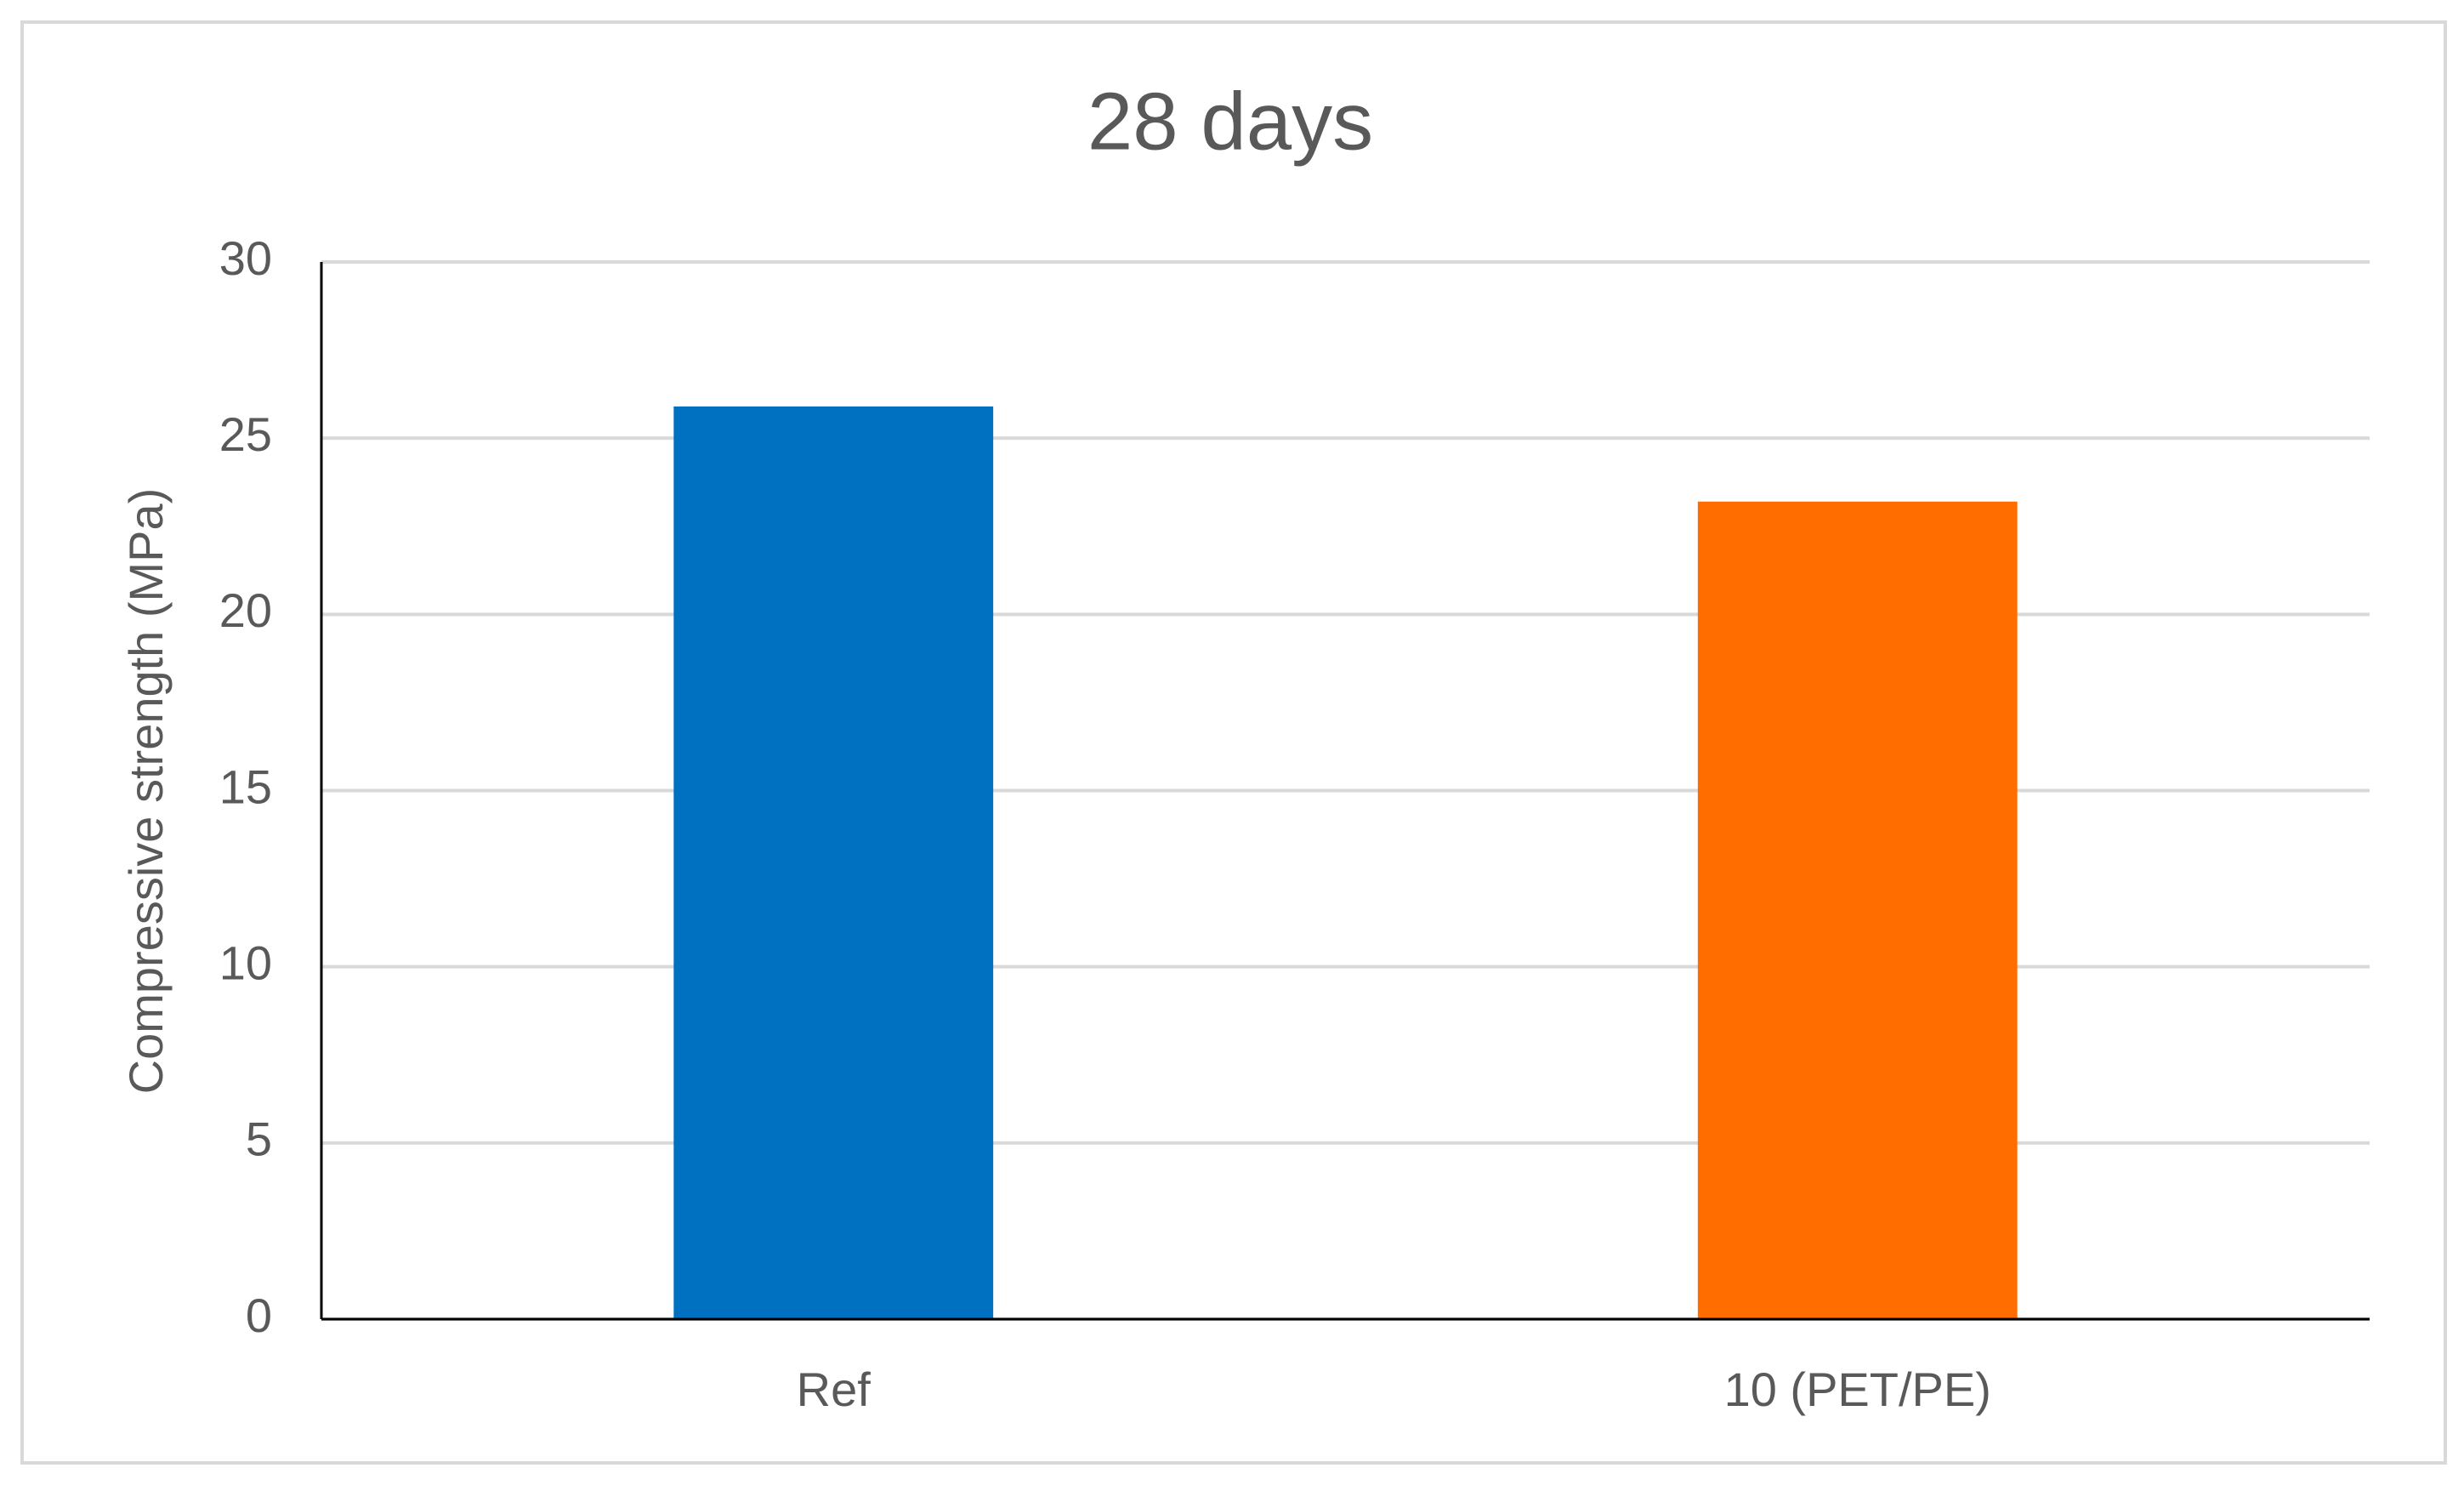 This screenshot has height=1485, width=2464. I want to click on y-tick-label: 5, so click(259, 1139).